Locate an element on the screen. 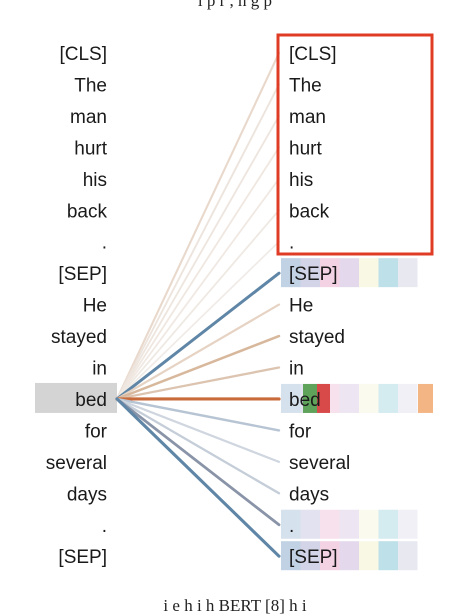  left-token: back is located at coordinates (87, 211).